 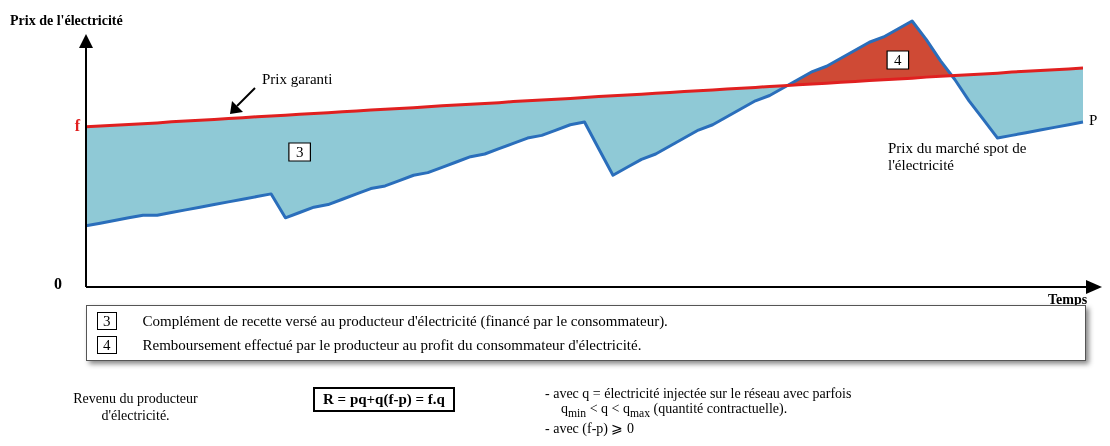 I want to click on text: 4, so click(x=107, y=345).